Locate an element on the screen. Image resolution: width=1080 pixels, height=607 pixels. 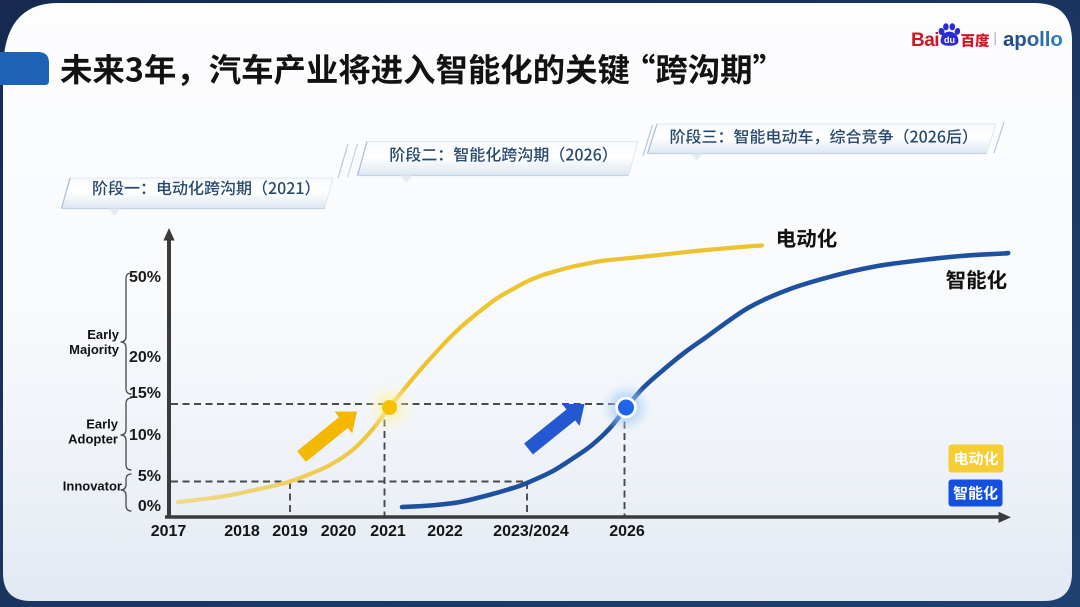
svg-text: Majority is located at coordinates (94, 349).